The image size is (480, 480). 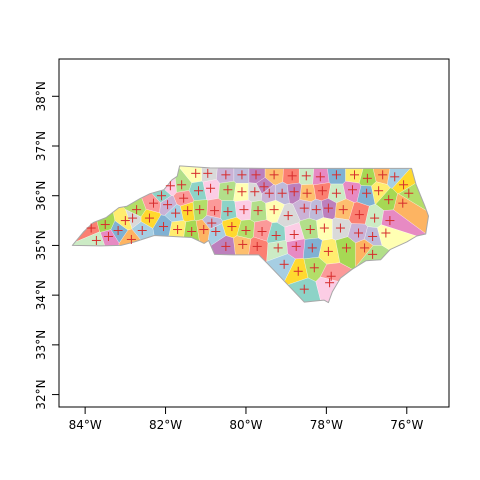 What do you see at coordinates (41, 394) in the screenshot?
I see `y-tick-label: 32°N` at bounding box center [41, 394].